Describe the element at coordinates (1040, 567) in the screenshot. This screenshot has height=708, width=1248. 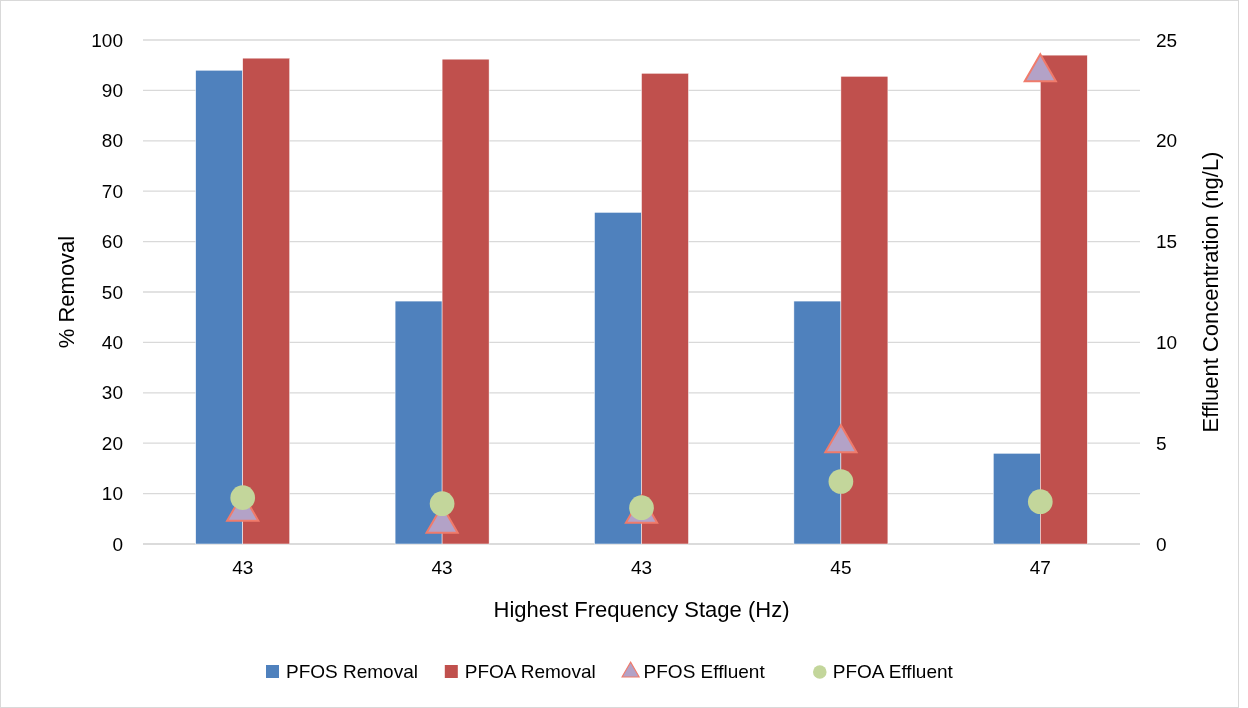
I see `x-tick-label: 47` at that location.